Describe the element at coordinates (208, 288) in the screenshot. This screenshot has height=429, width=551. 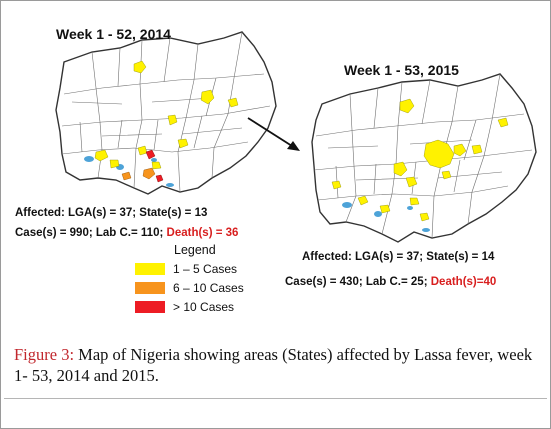
I see `legend-label: 6 – 10 Cases` at that location.